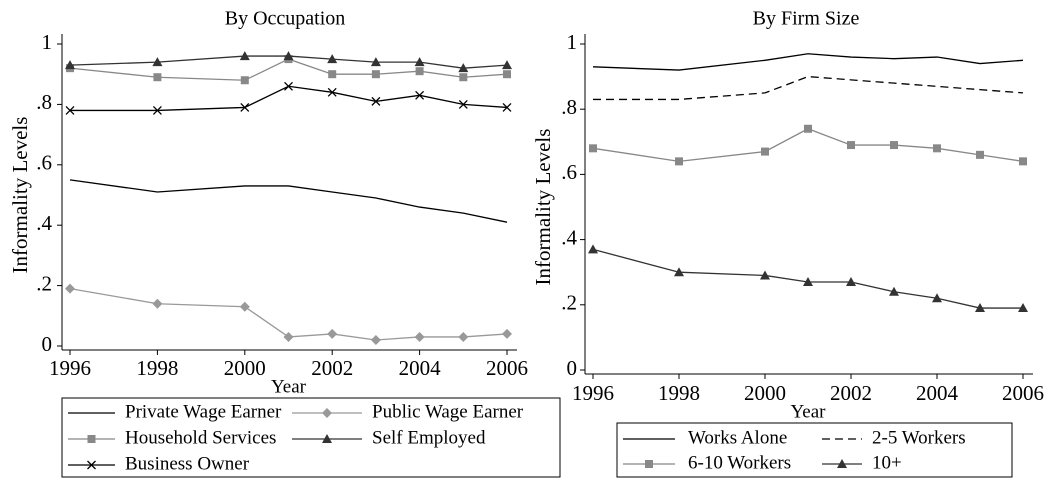 The width and height of the screenshot is (1058, 486). What do you see at coordinates (739, 462) in the screenshot?
I see `legend-label: 6-10 Workers` at bounding box center [739, 462].